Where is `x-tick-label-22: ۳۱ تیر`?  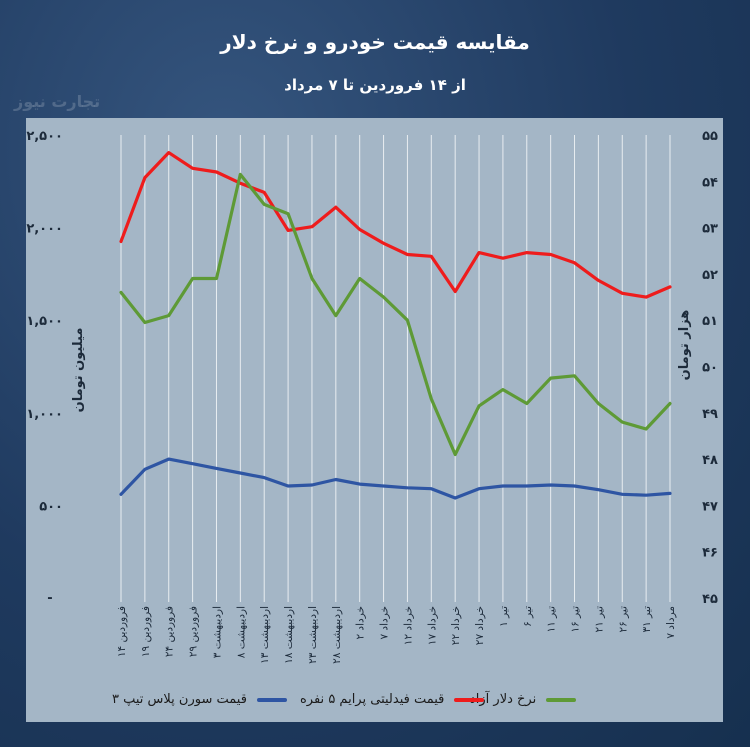 x-tick-label-22: ۳۱ تیر is located at coordinates (647, 619).